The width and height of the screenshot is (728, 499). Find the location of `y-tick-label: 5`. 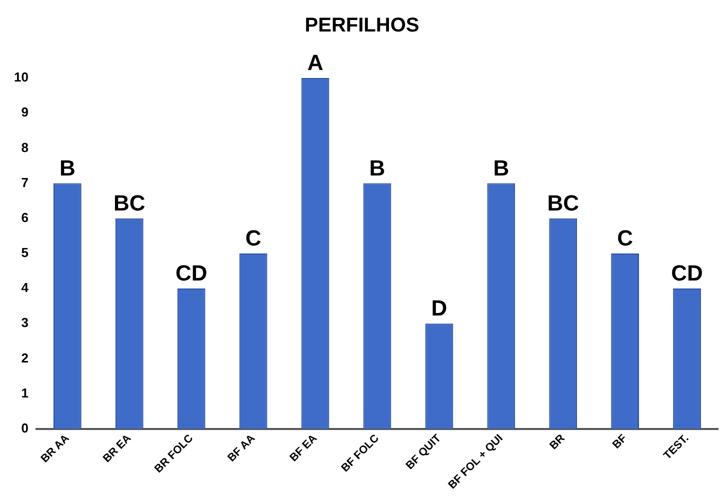

y-tick-label: 5 is located at coordinates (24, 252).